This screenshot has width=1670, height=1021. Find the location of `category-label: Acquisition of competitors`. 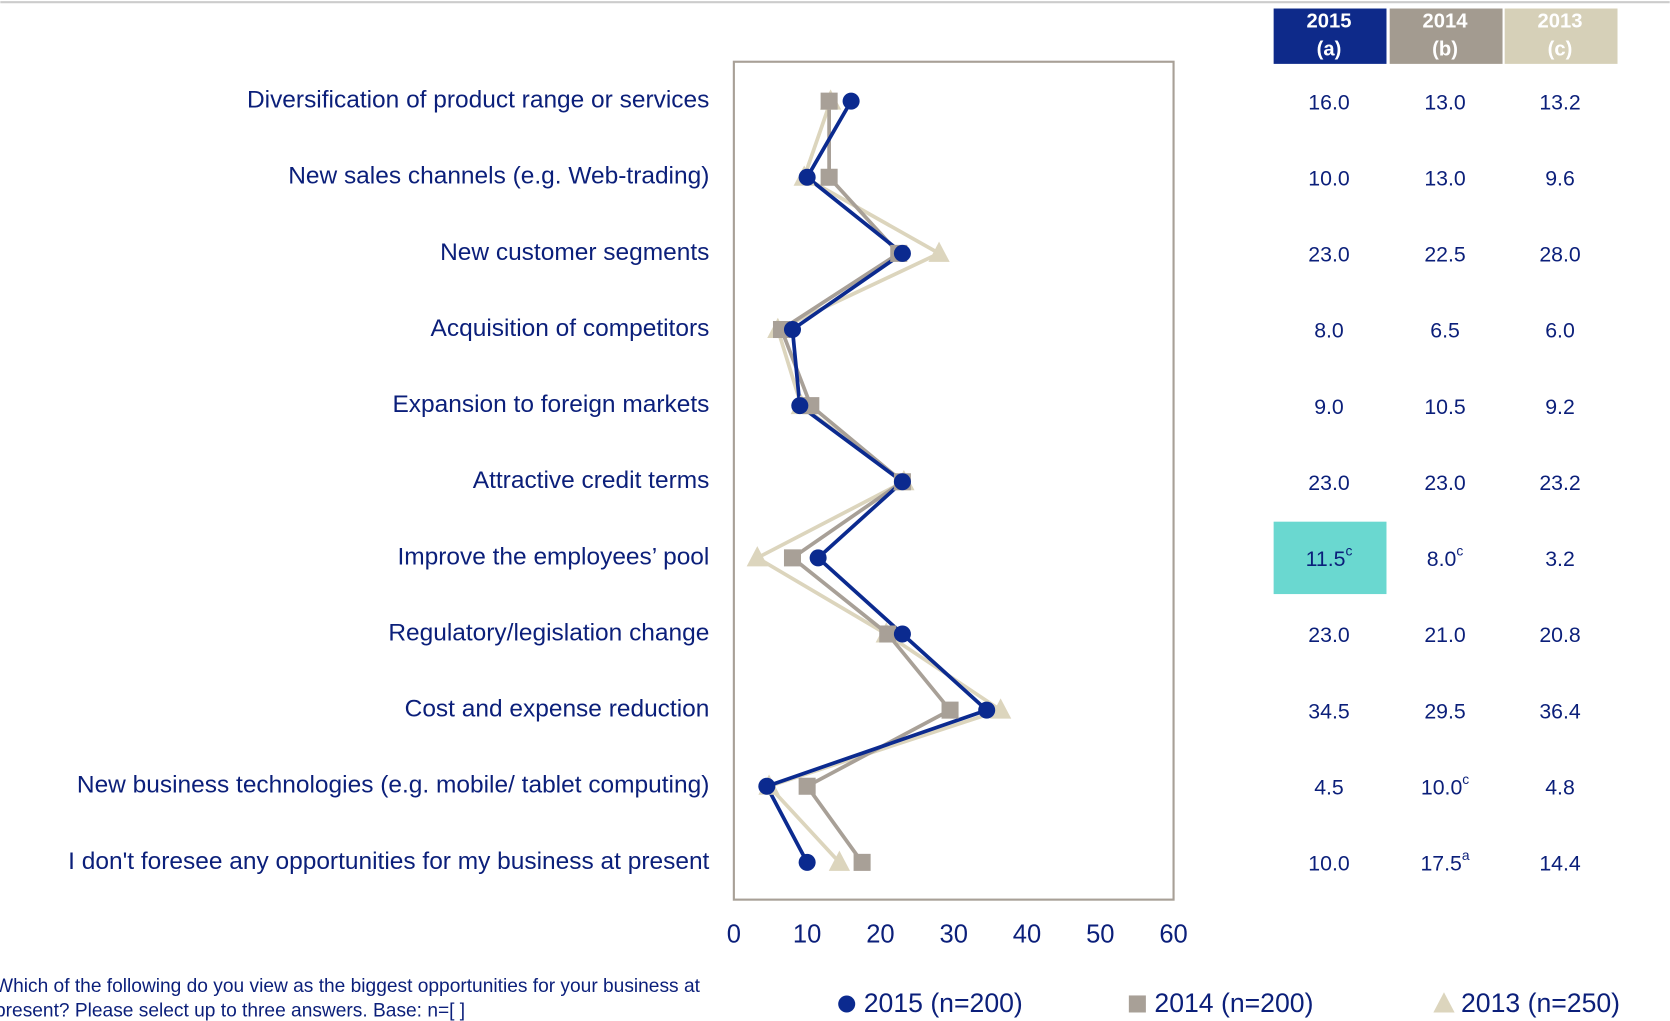

category-label: Acquisition of competitors is located at coordinates (570, 328).